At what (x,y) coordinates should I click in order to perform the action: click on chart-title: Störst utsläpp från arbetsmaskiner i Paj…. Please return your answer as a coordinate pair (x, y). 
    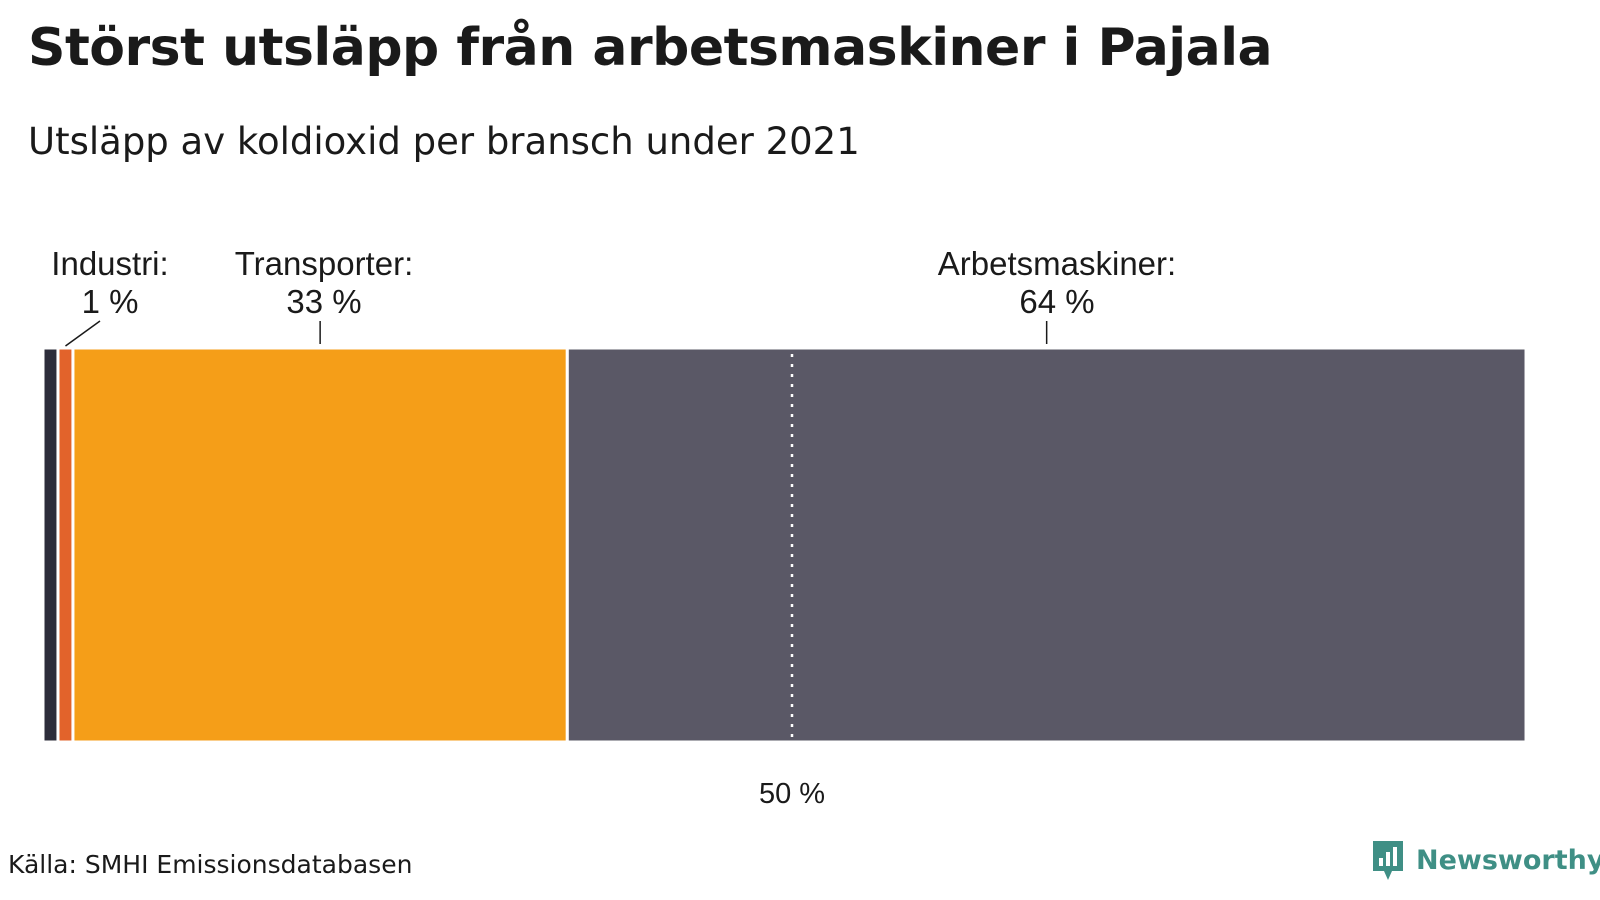
    Looking at the image, I should click on (650, 48).